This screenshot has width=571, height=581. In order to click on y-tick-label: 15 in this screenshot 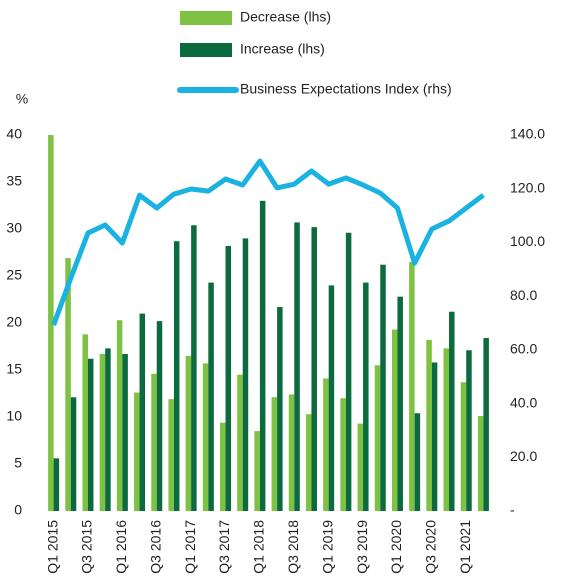, I will do `click(14, 369)`.